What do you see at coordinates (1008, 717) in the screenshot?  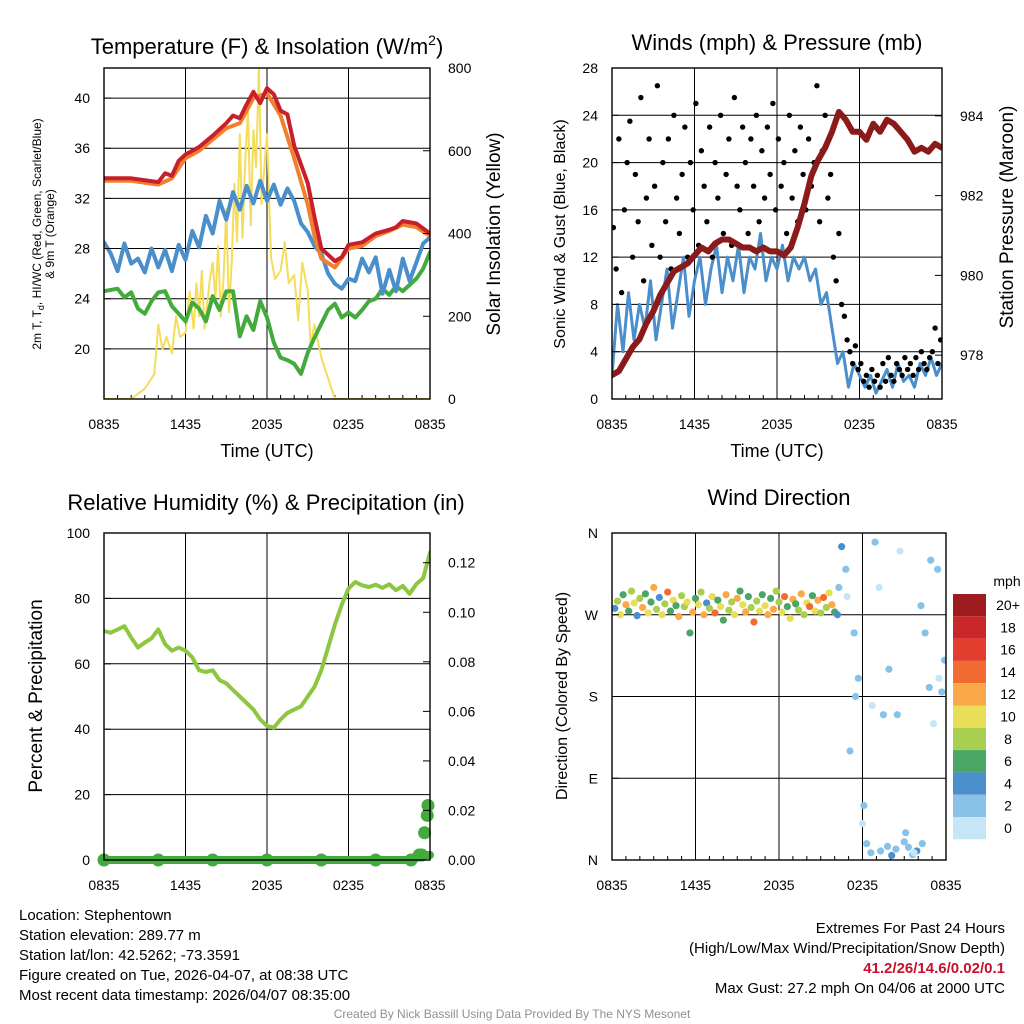 I see `colorbar-label: 10` at bounding box center [1008, 717].